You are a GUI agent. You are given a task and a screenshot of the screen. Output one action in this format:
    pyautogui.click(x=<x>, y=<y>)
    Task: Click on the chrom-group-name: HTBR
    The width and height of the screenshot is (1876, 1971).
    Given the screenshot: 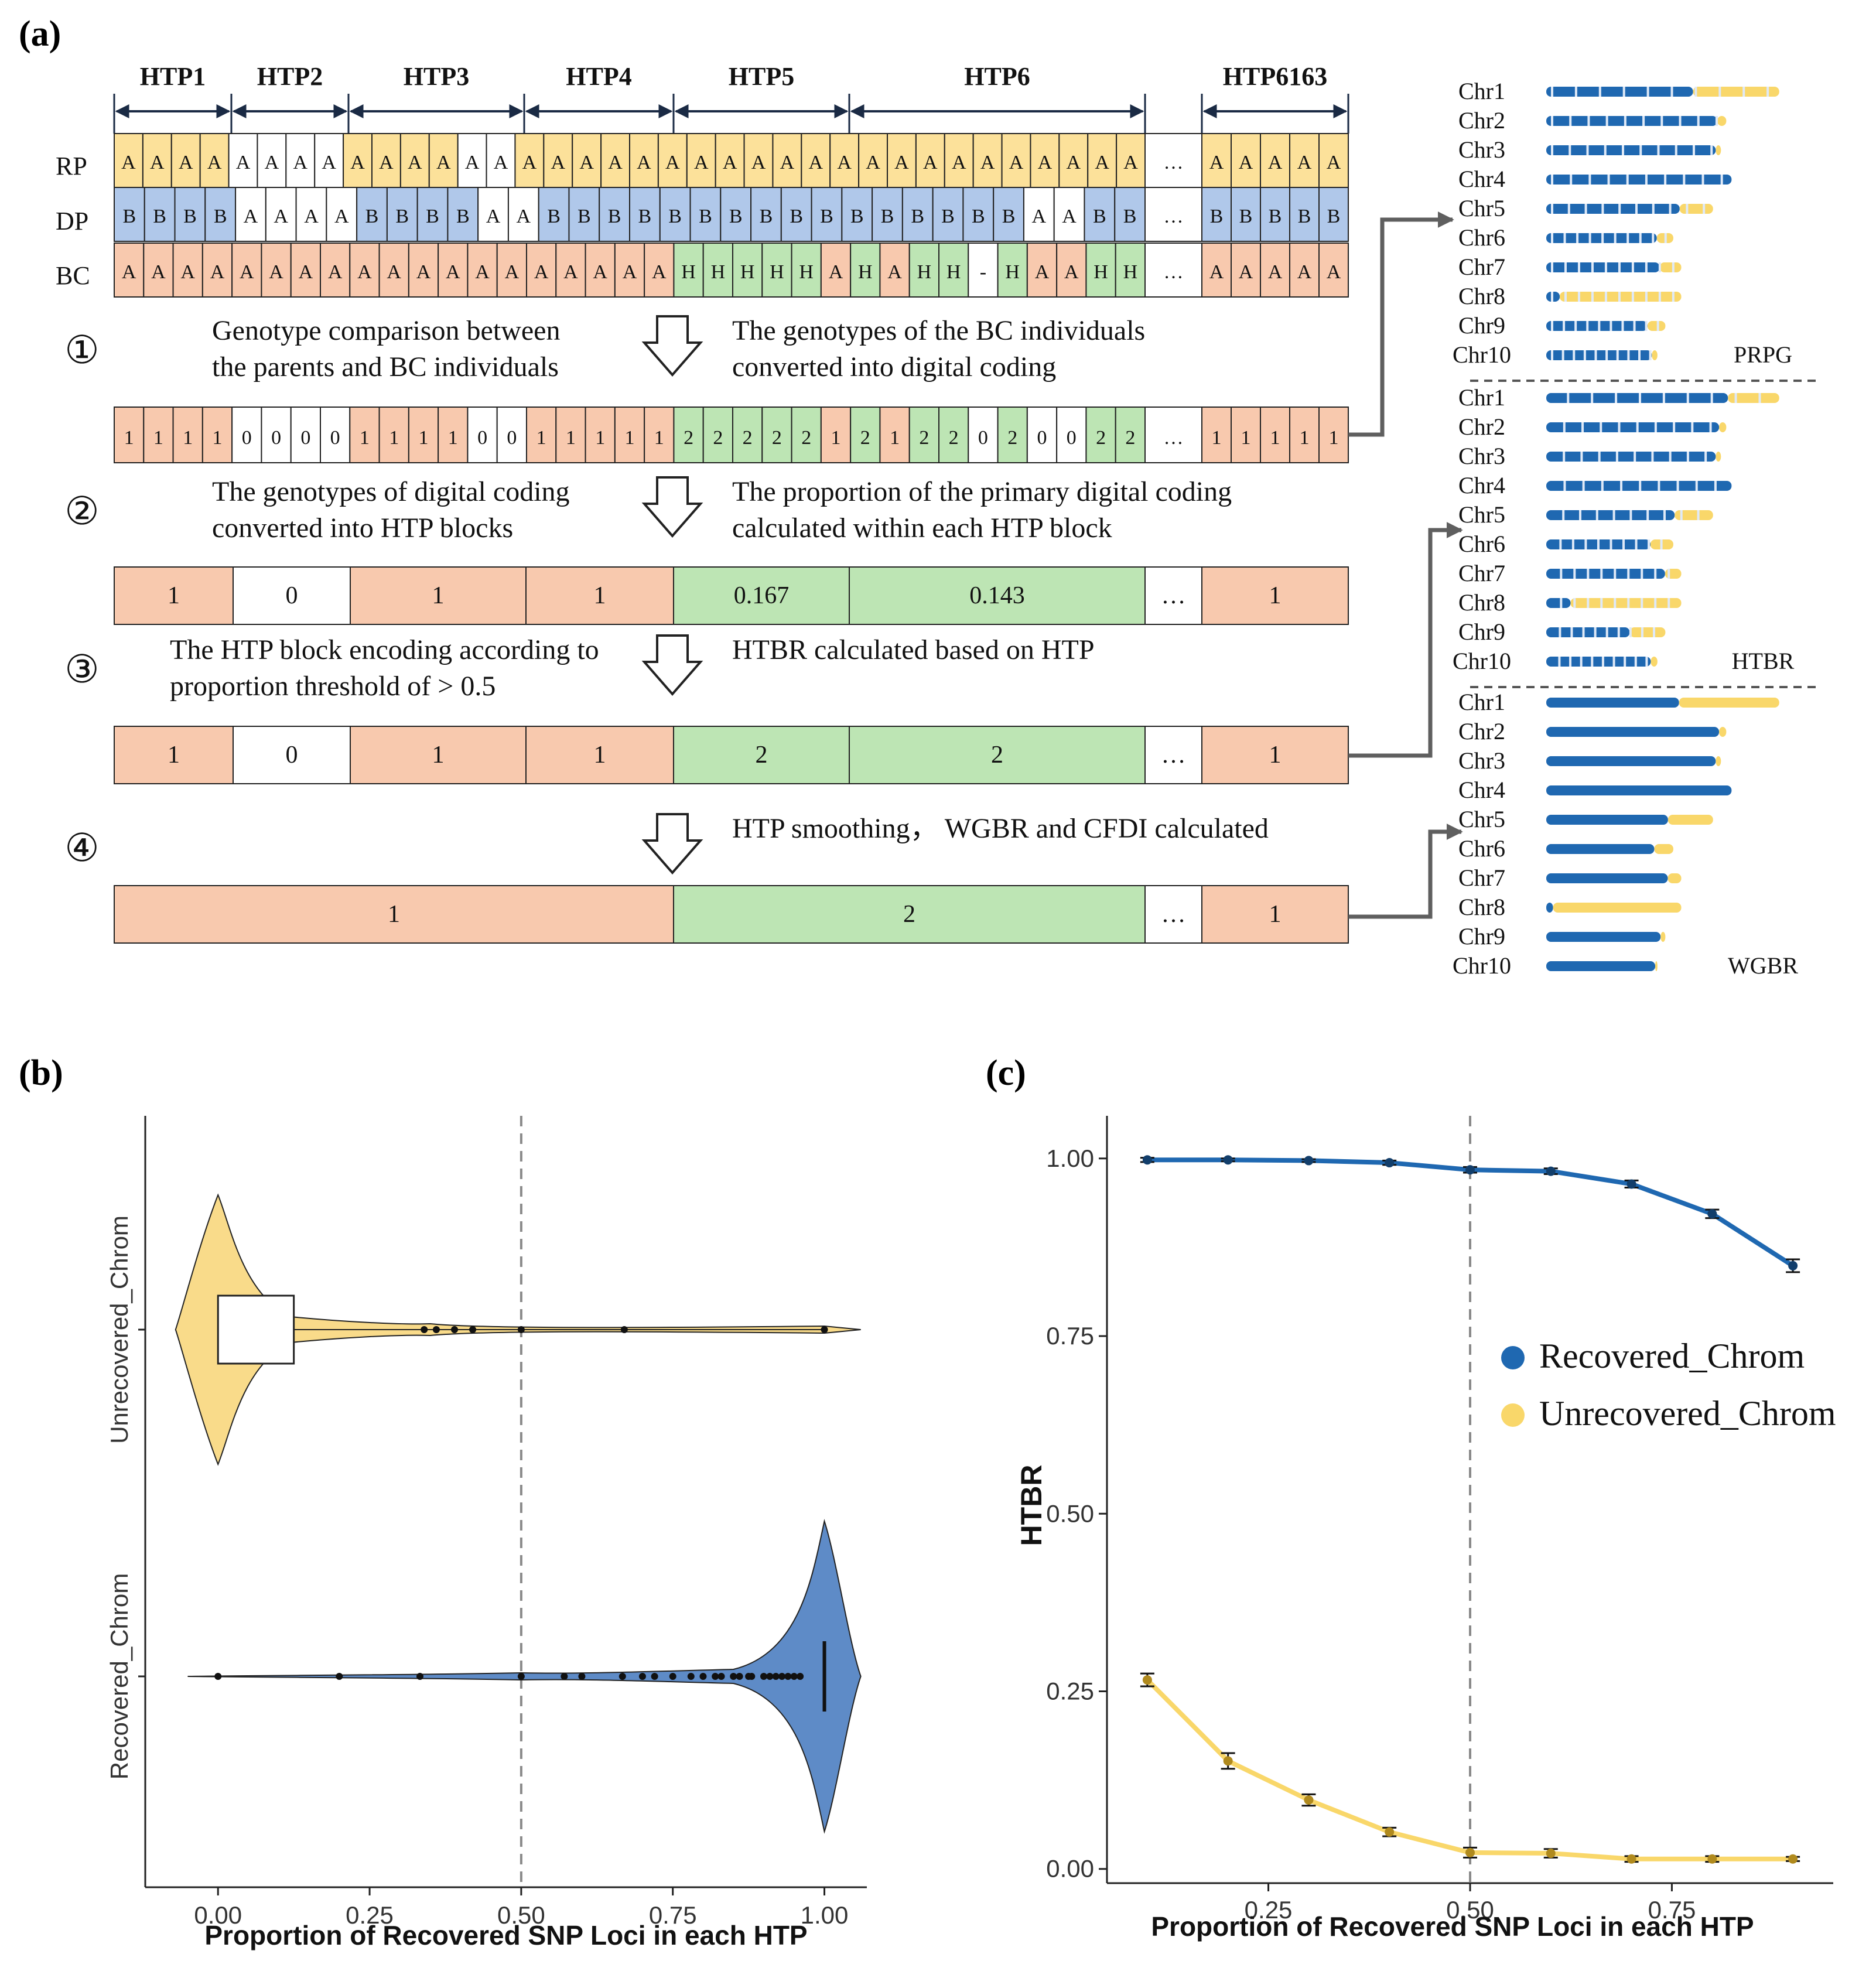 What is the action you would take?
    pyautogui.click(x=1763, y=661)
    